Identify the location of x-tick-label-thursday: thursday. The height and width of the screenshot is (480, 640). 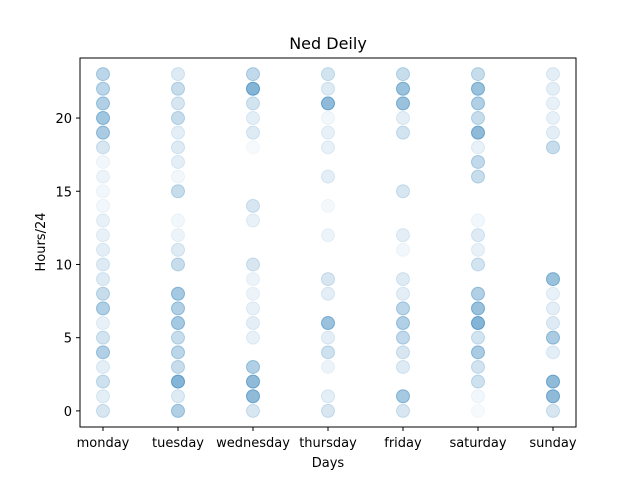
(328, 443).